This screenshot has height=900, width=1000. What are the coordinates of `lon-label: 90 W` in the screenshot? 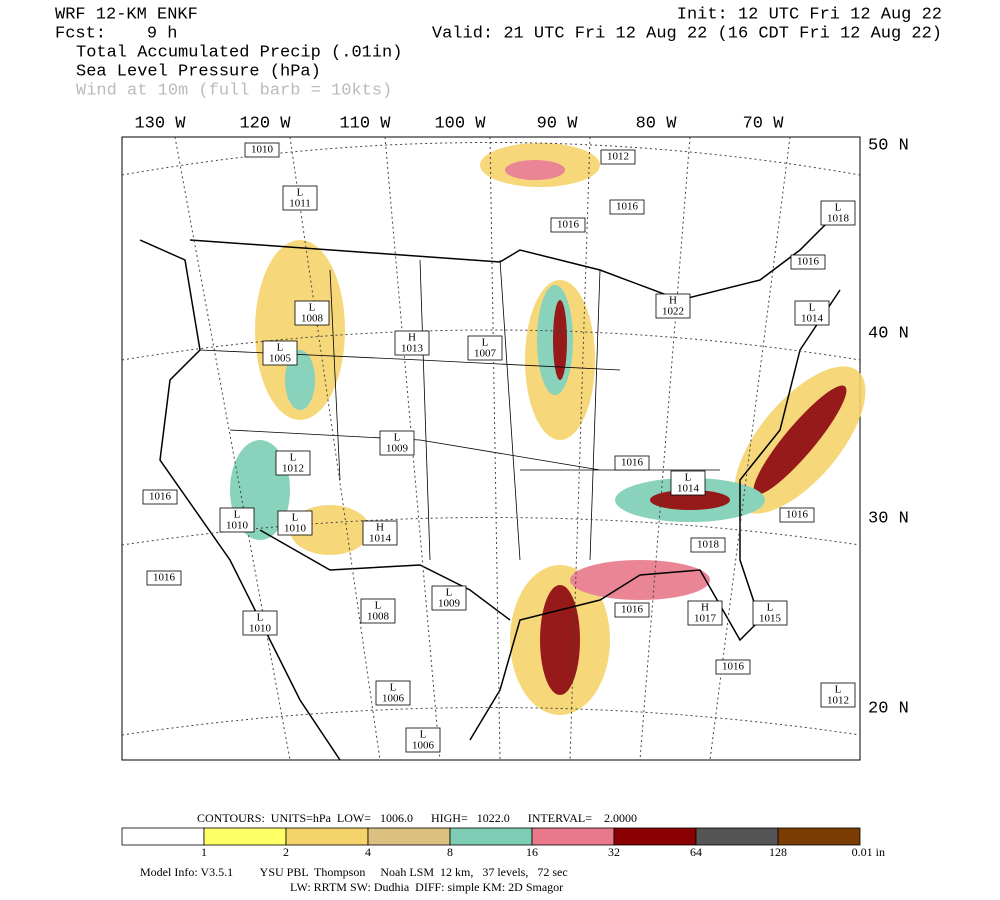 It's located at (558, 123).